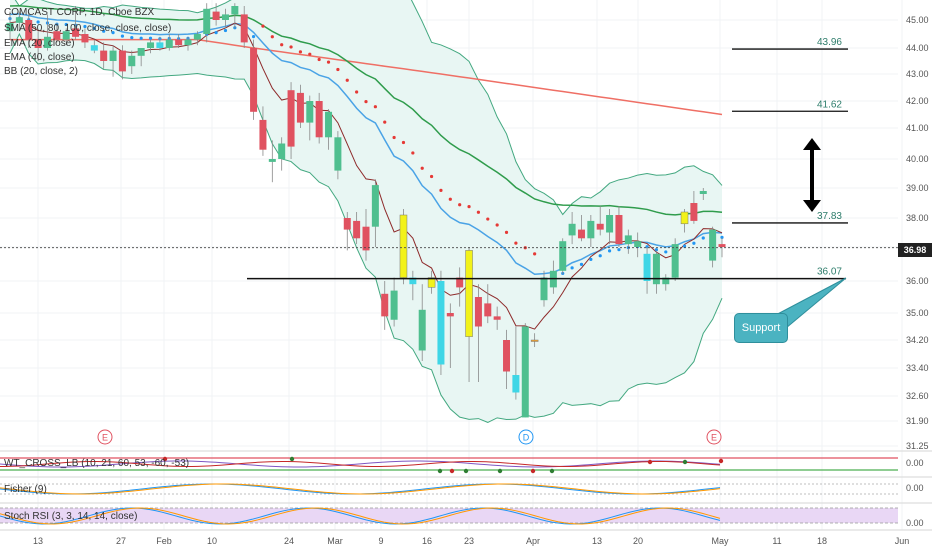  Describe the element at coordinates (917, 396) in the screenshot. I see `y-tick-label: 32.60` at that location.